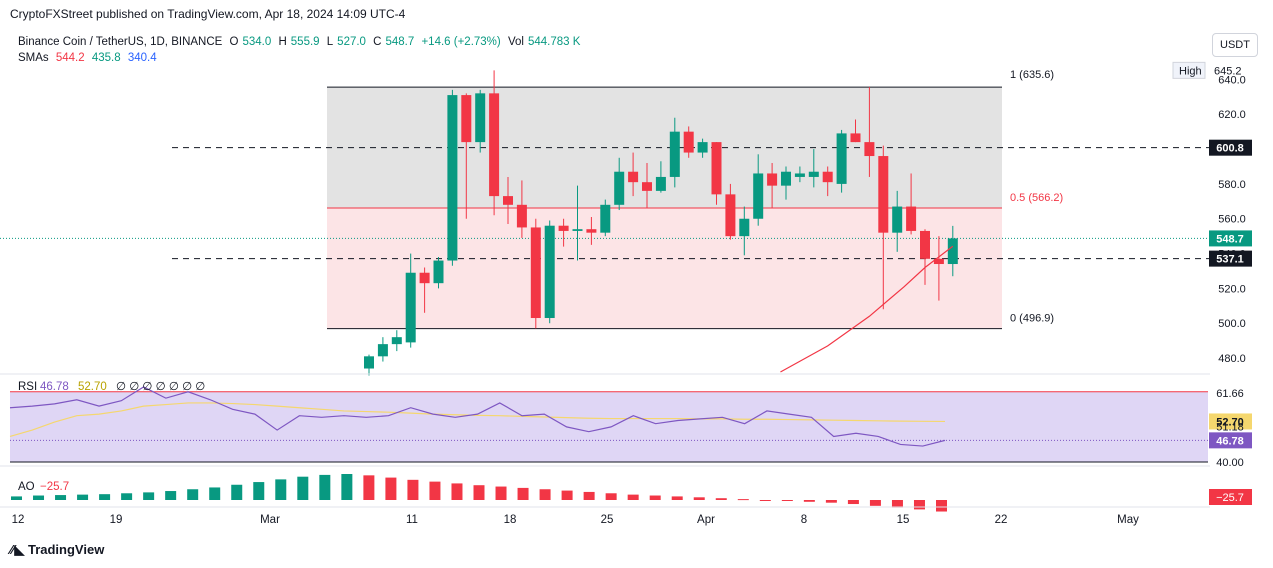 The image size is (1273, 568). What do you see at coordinates (1036, 198) in the screenshot?
I see `fib-label-05: 0.5 (566.2)` at bounding box center [1036, 198].